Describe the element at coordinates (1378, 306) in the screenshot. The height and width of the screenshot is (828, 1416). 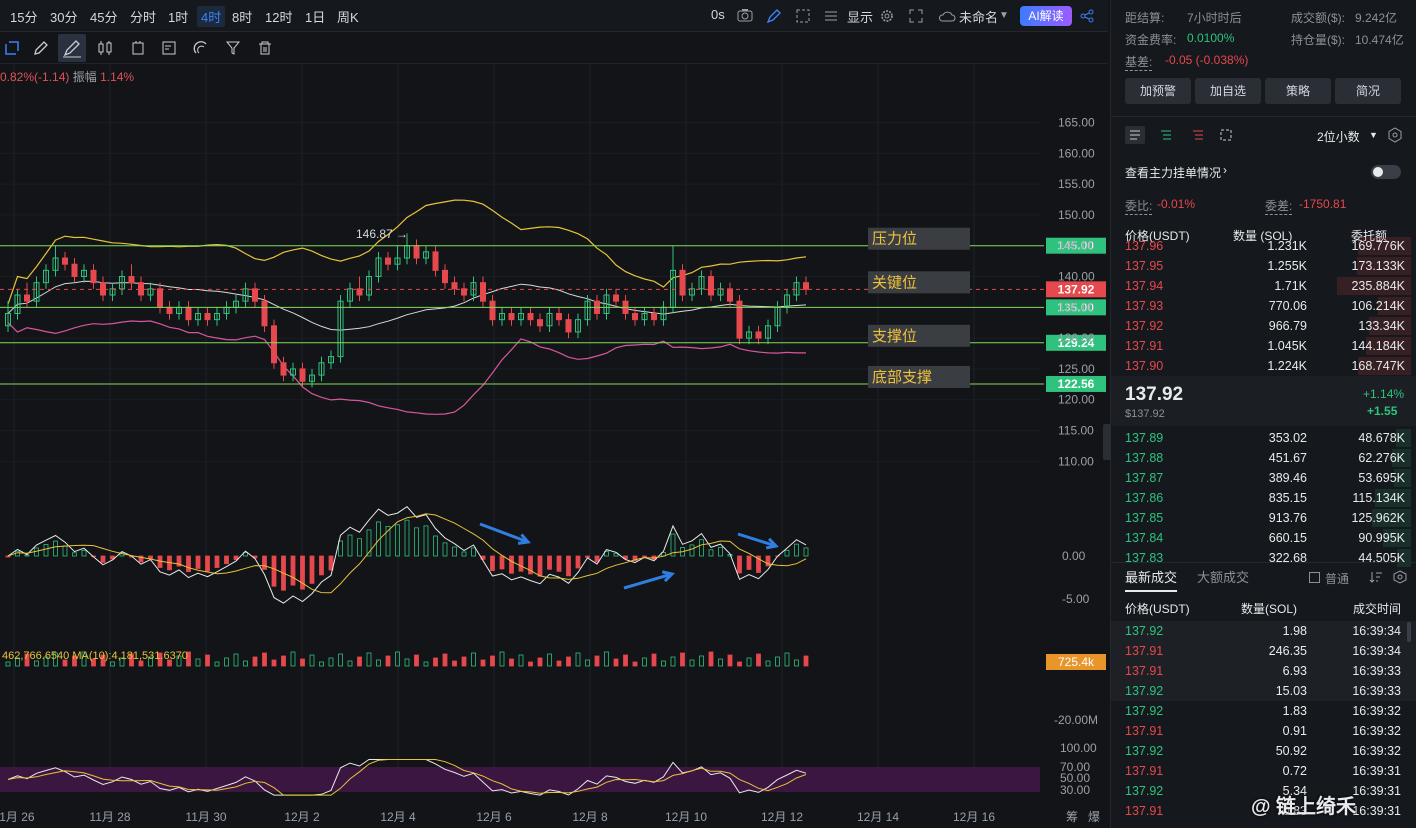
I see `ob-amount: 106.214K` at that location.